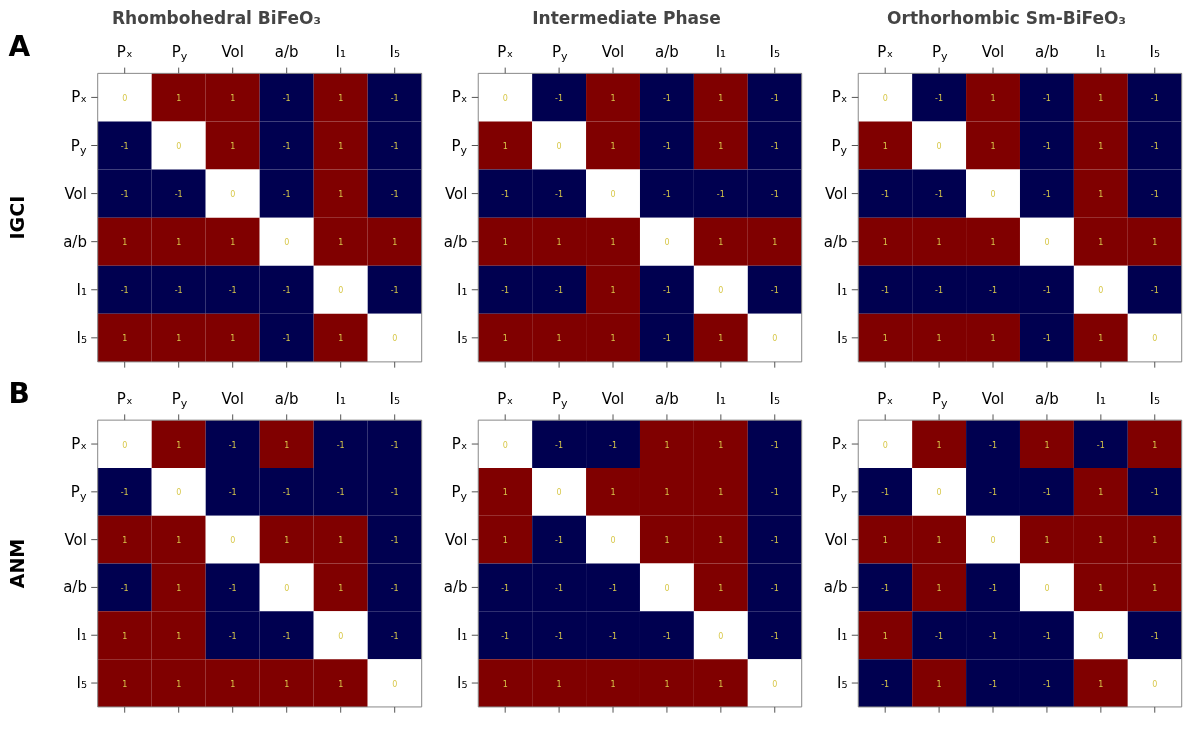 Image resolution: width=1203 pixels, height=737 pixels. Describe the element at coordinates (124, 51) in the screenshot. I see `x-tick-label: Pₓ` at that location.